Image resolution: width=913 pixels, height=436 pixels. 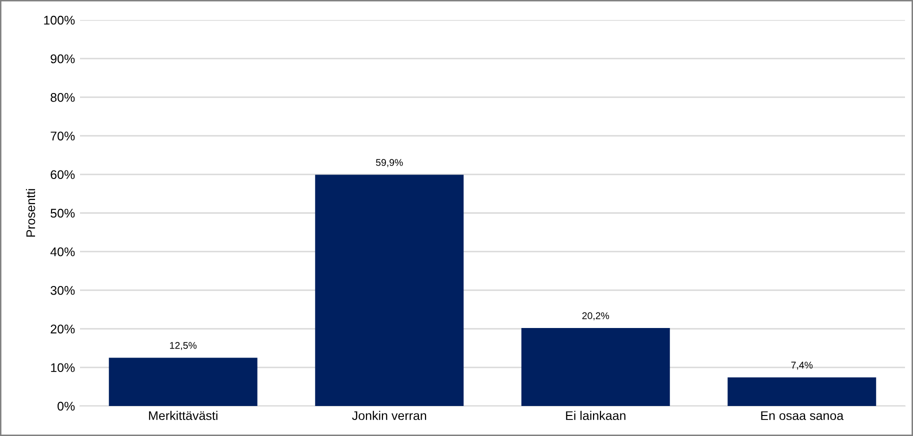 What do you see at coordinates (802, 366) in the screenshot?
I see `data-label: 7,4%` at bounding box center [802, 366].